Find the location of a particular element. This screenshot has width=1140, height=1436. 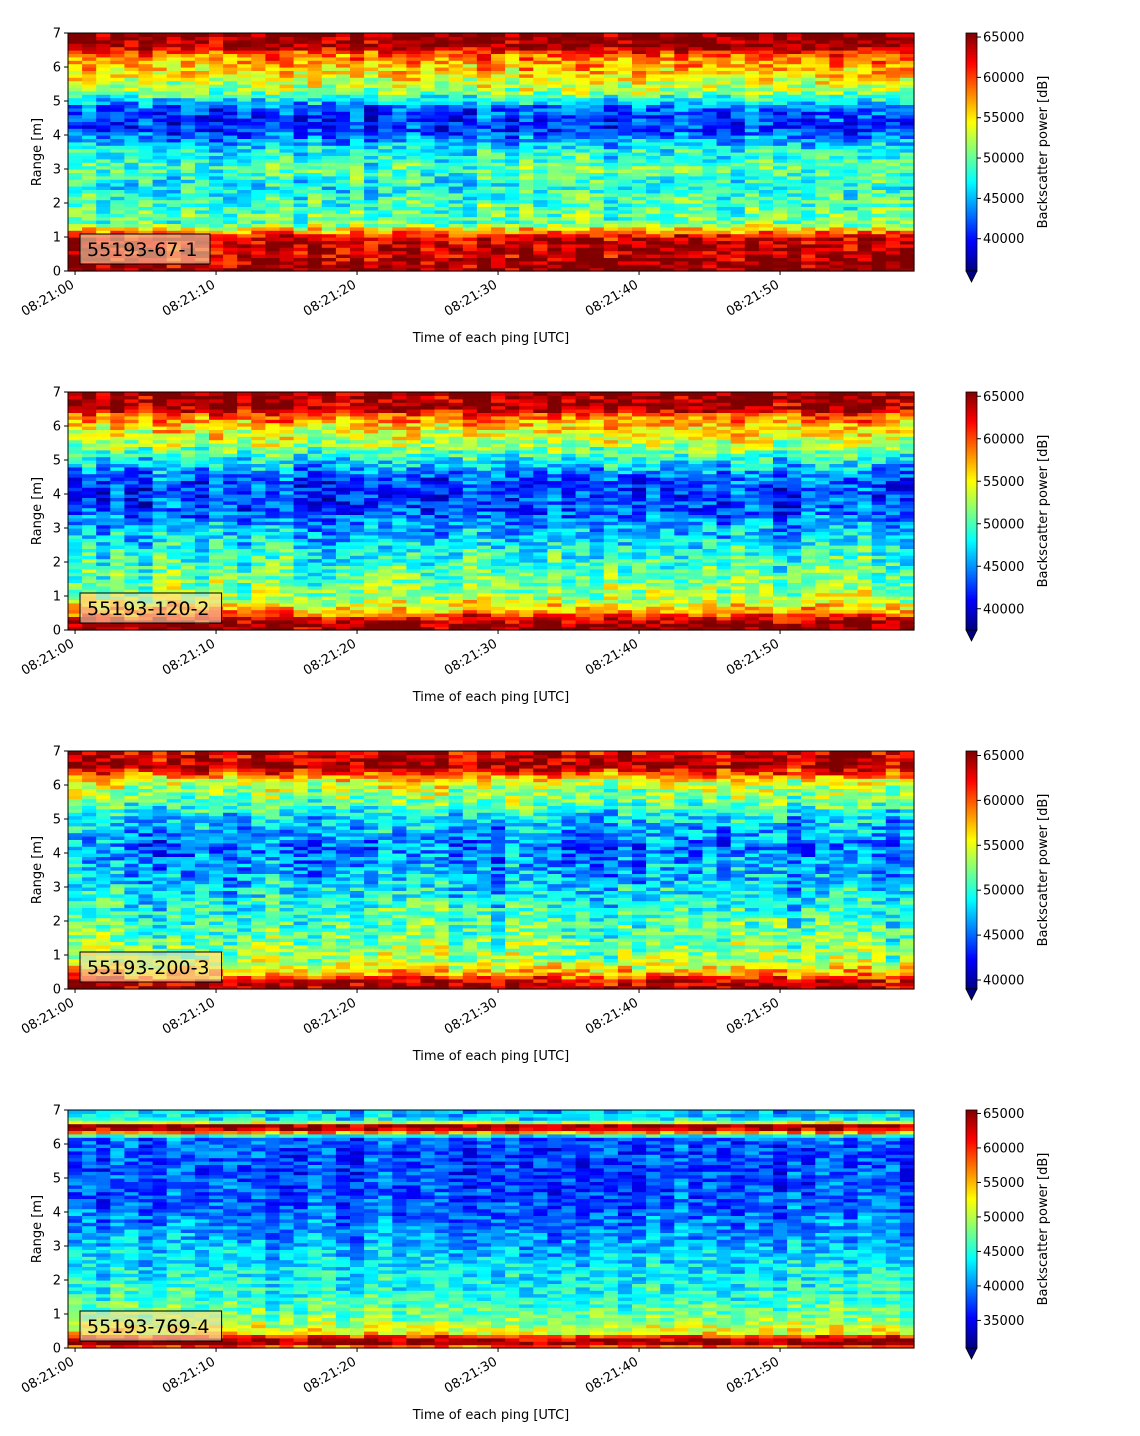

y-tick-label: 3 is located at coordinates (57, 170).